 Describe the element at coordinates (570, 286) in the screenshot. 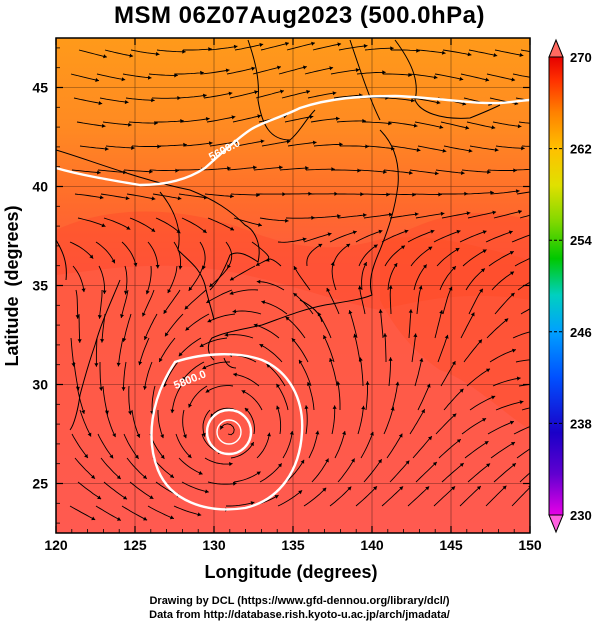

I see `colorbar: 230 238 246 254 262 270` at that location.